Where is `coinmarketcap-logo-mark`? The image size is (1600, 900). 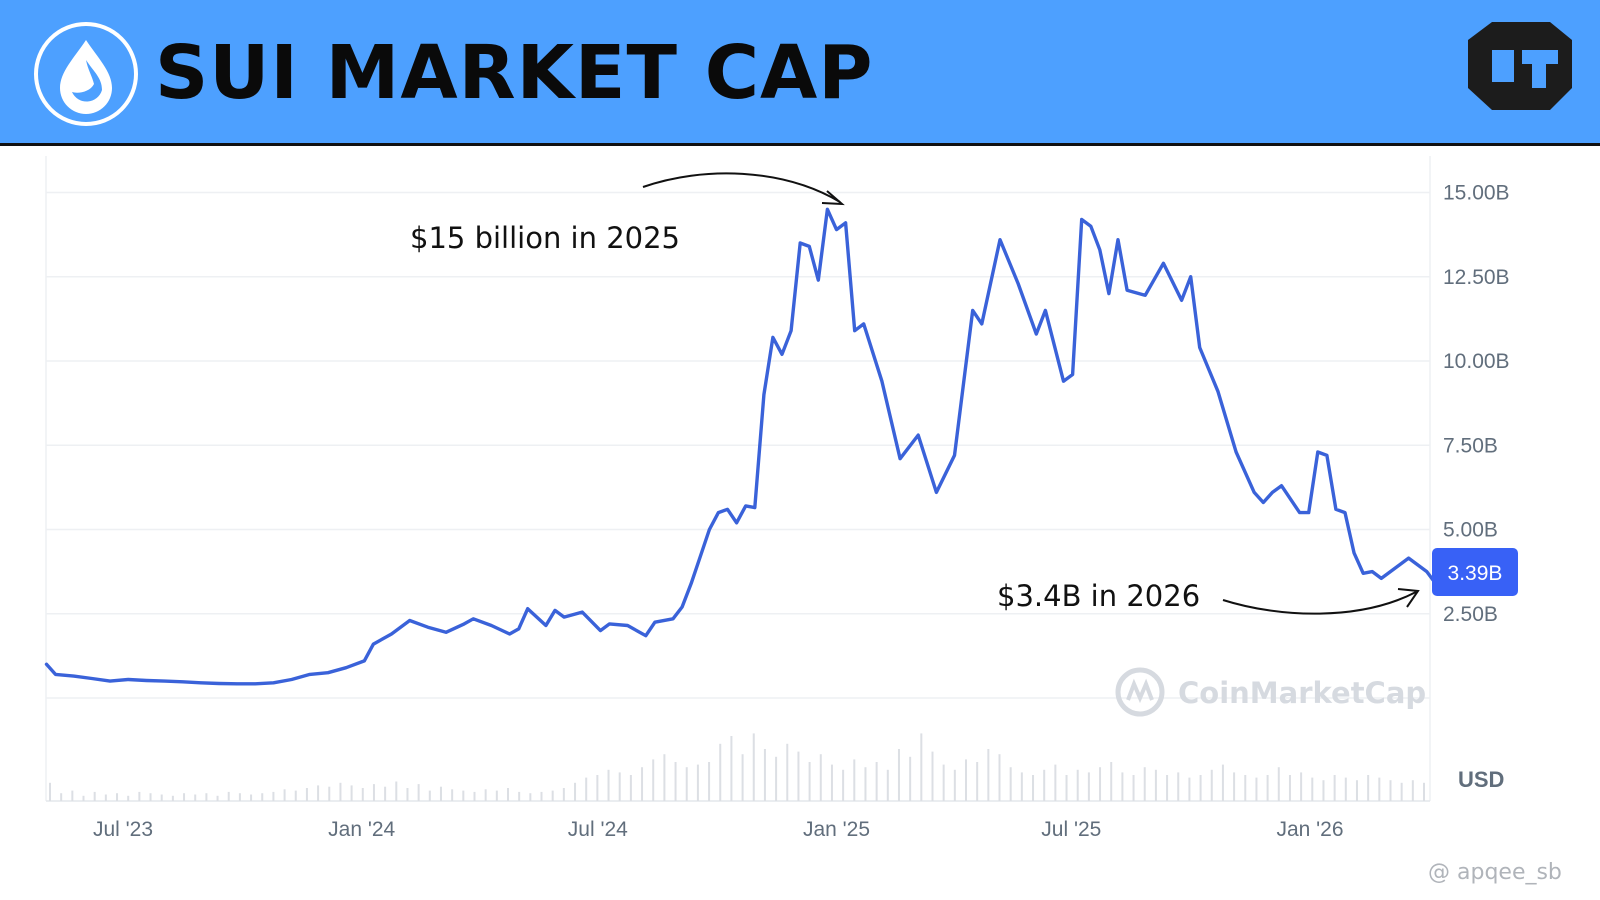
coinmarketcap-logo-mark is located at coordinates (1140, 691).